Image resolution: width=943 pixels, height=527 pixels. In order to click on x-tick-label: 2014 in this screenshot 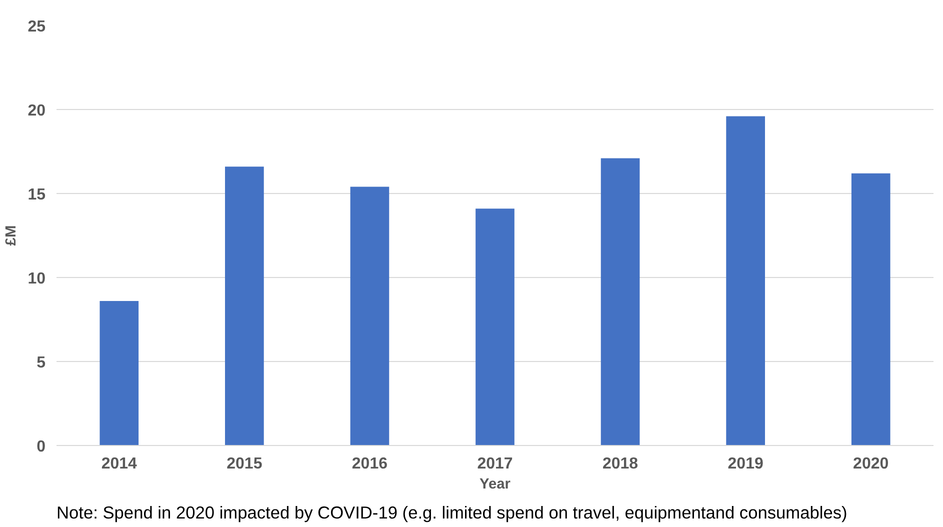, I will do `click(119, 464)`.